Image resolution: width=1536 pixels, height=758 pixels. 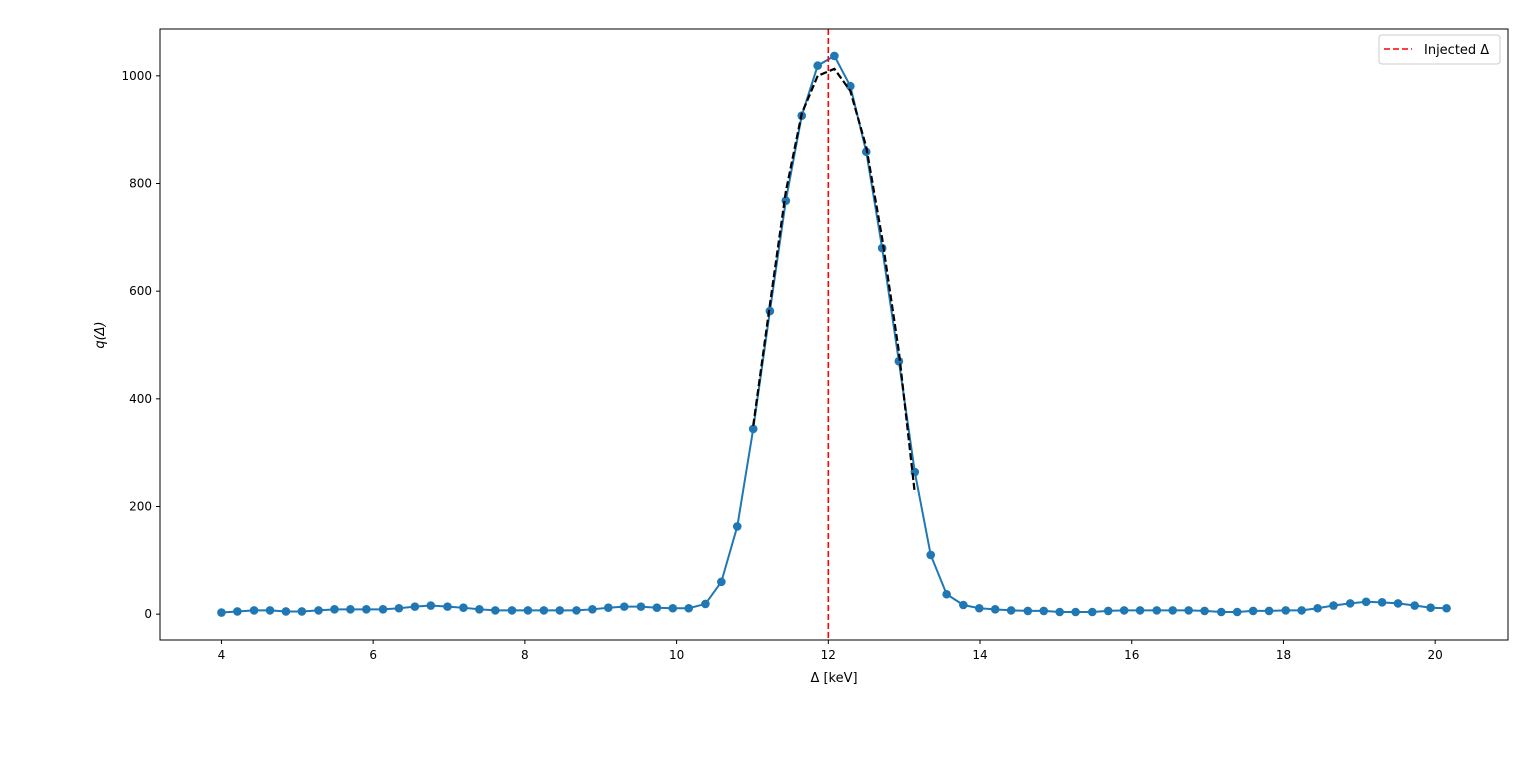 I want to click on x-tick-label: 20, so click(x=1435, y=655).